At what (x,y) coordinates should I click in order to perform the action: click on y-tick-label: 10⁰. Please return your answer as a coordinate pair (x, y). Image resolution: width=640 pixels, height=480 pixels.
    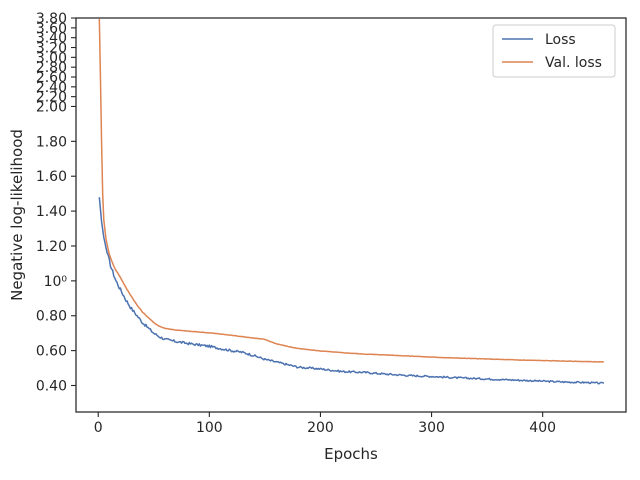
    Looking at the image, I should click on (56, 282).